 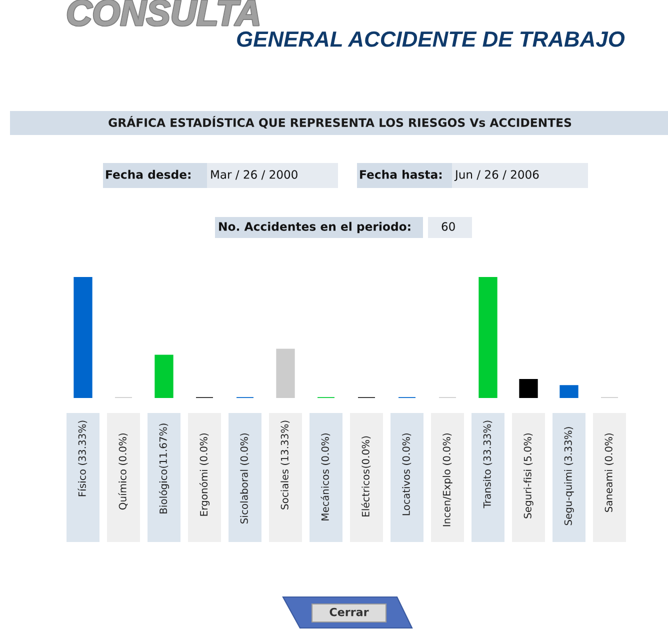 What do you see at coordinates (447, 498) in the screenshot?
I see `x-tick-label: Incen/Explo` at bounding box center [447, 498].